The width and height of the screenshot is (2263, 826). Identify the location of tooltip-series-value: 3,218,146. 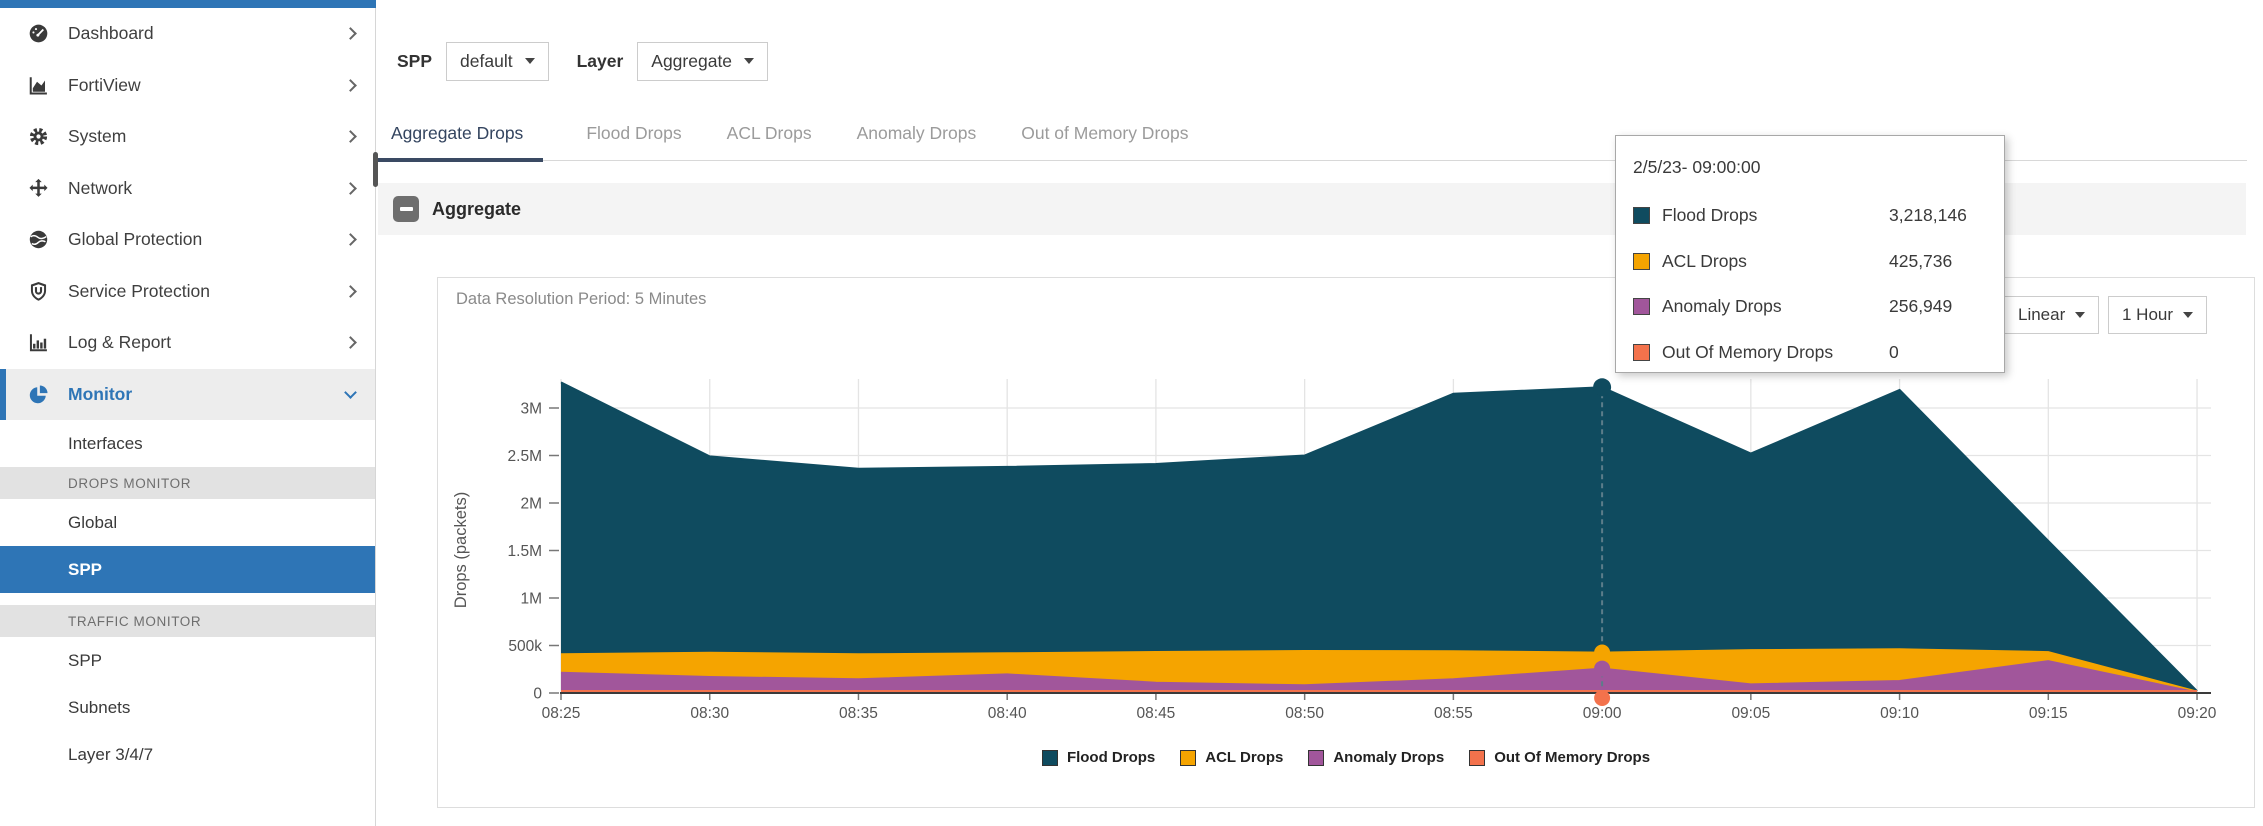
(1928, 215).